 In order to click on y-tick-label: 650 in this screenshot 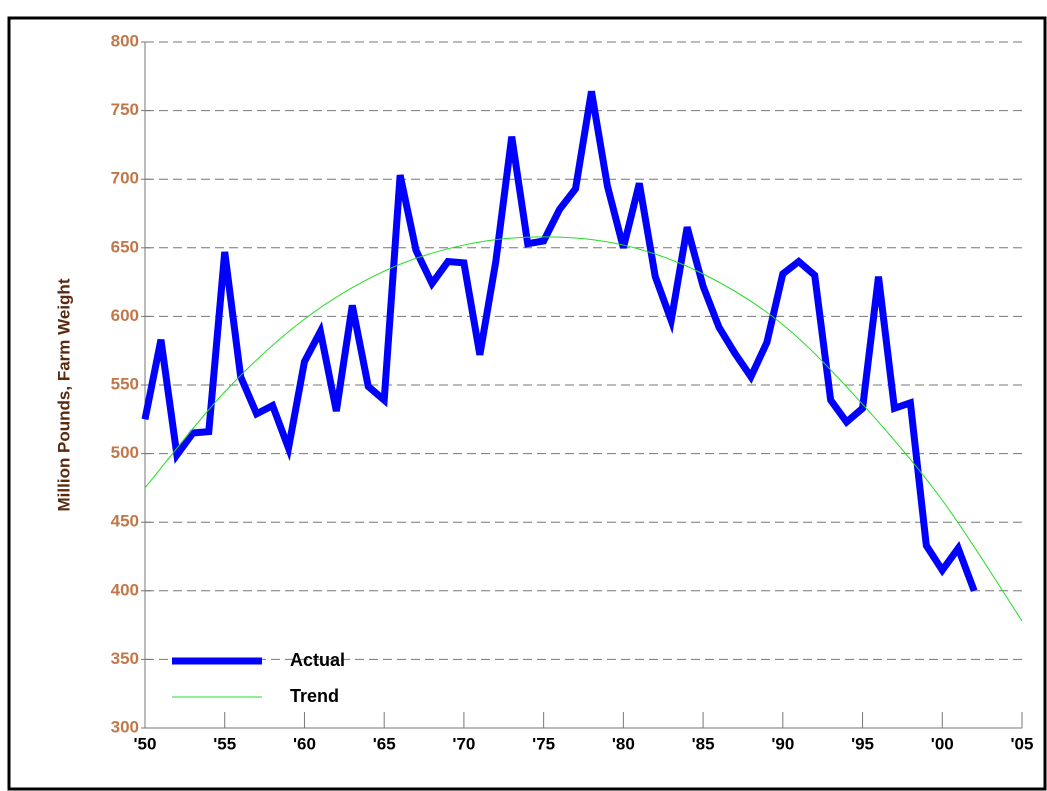, I will do `click(125, 246)`.